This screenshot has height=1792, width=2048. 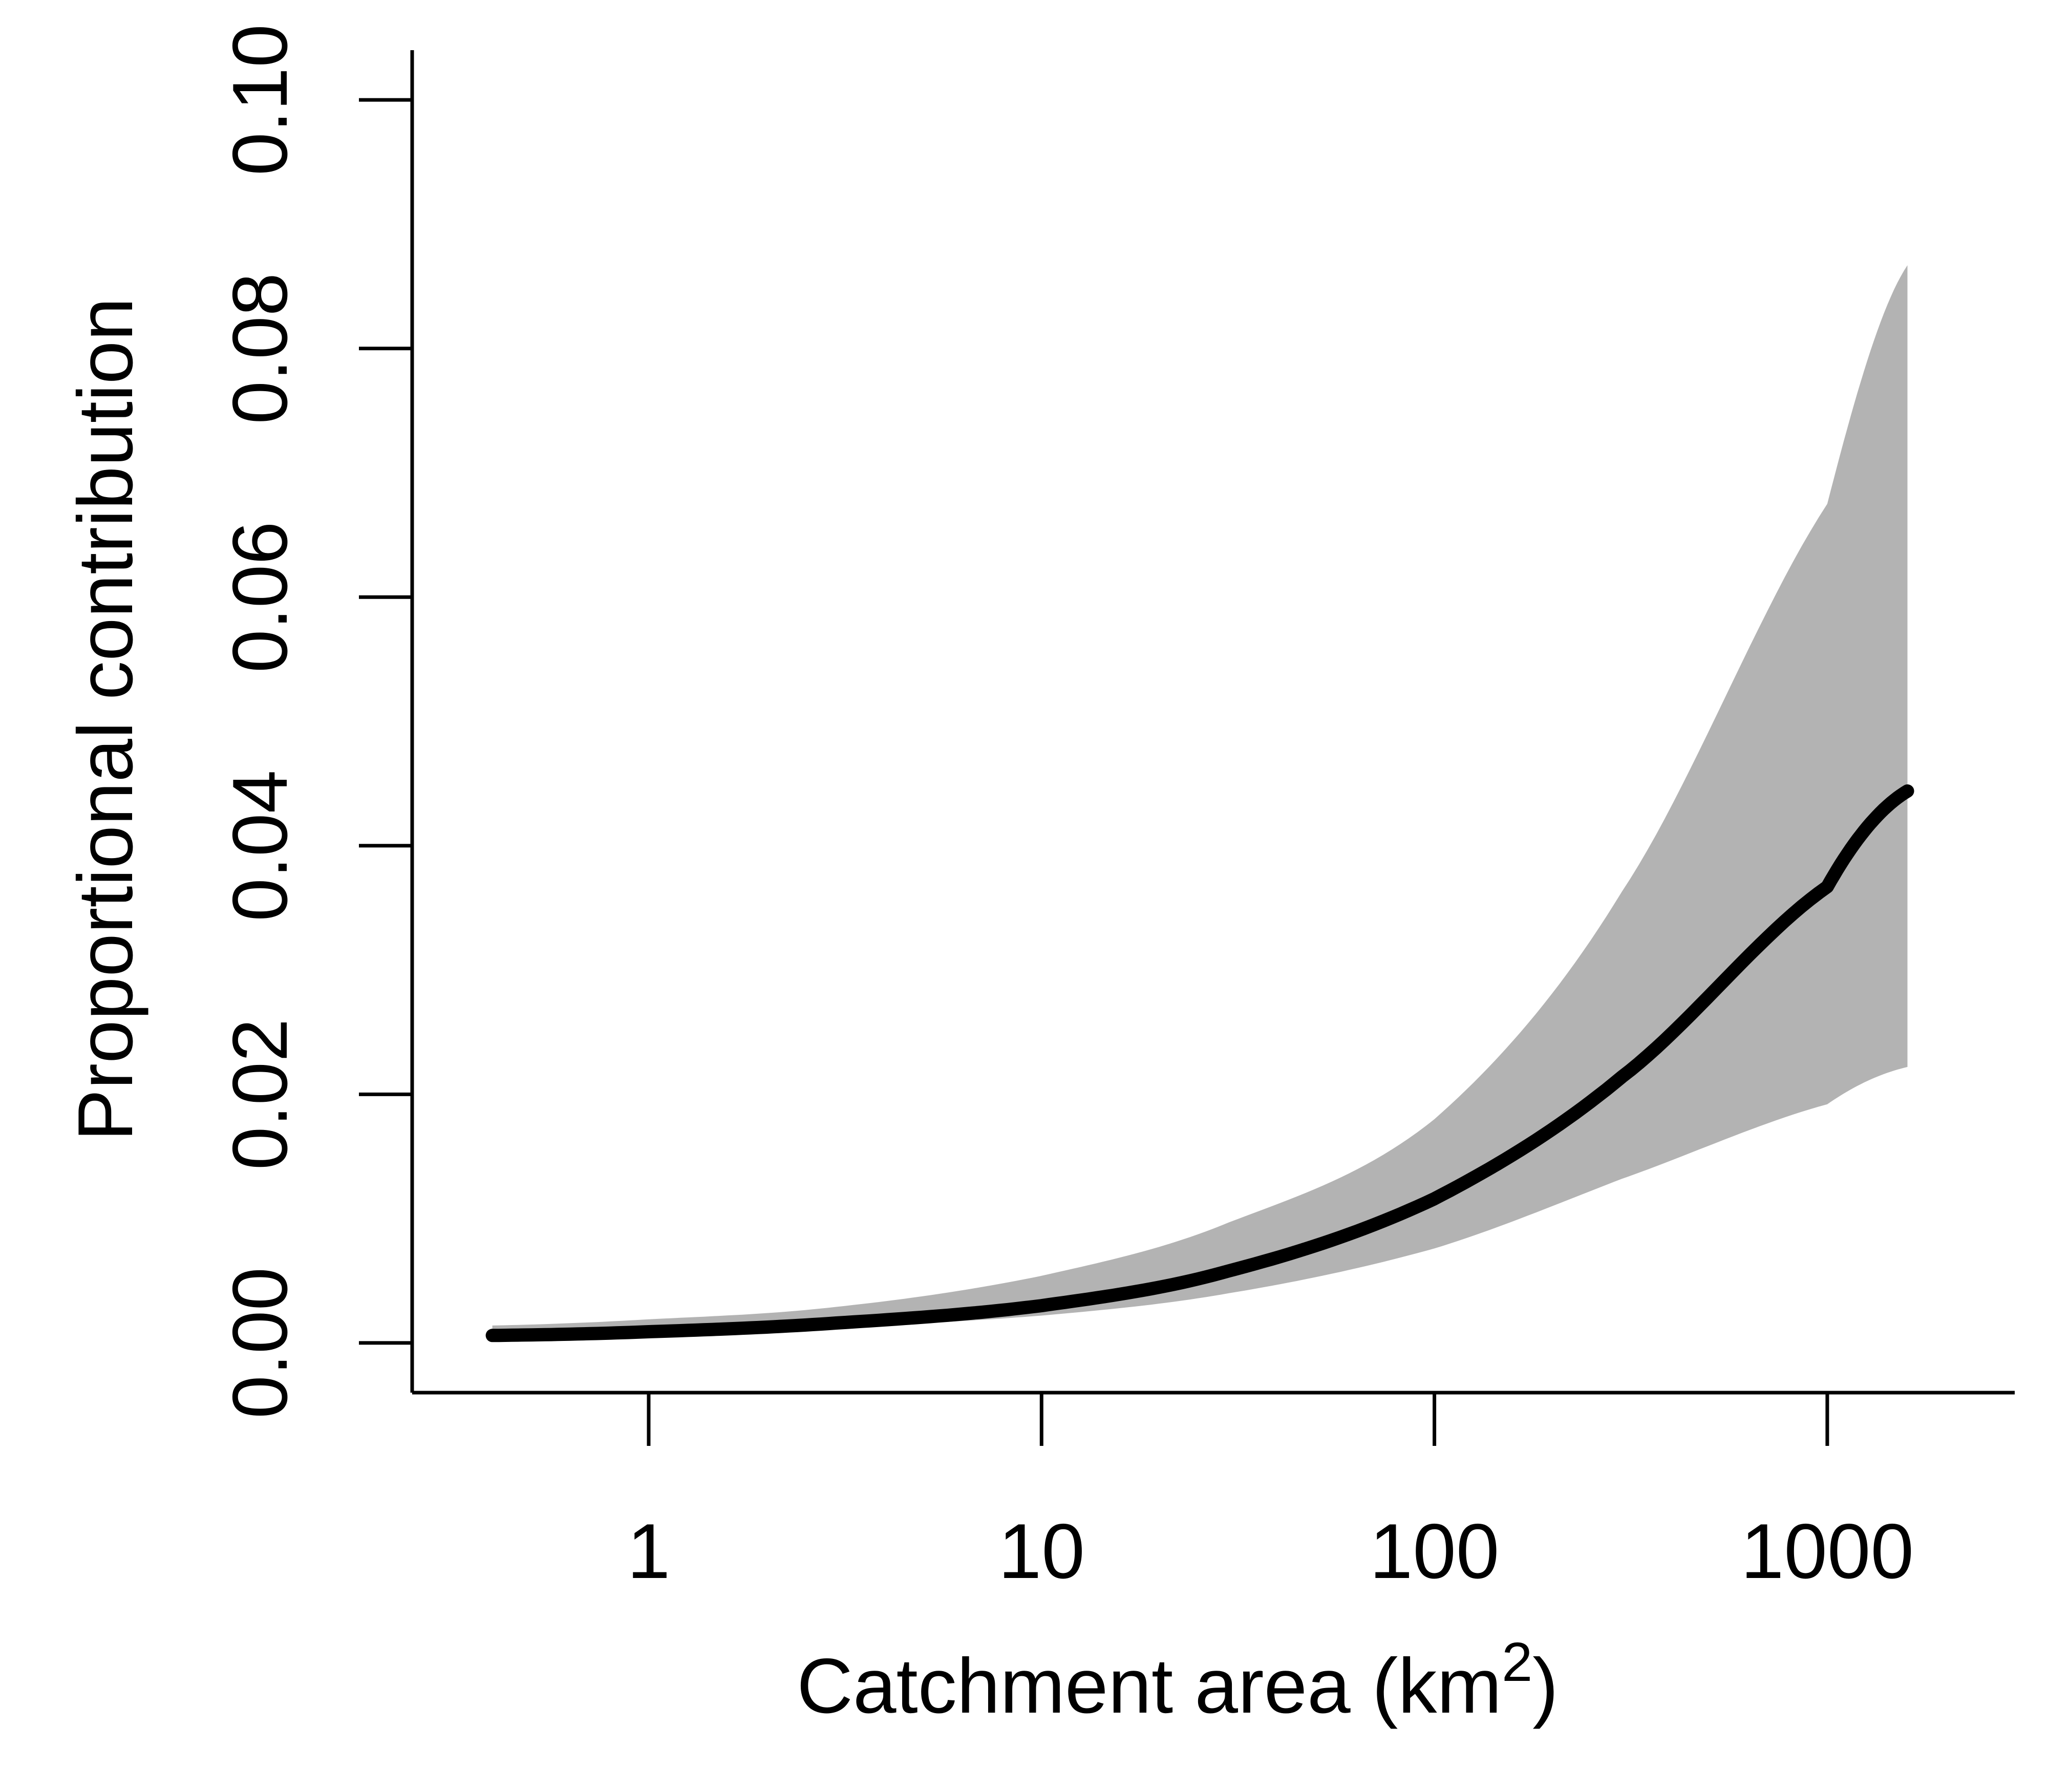 What do you see at coordinates (314, 721) in the screenshot?
I see `y-axis-ticks: 0.00 0.02 0.04 0.06 0.08 0.10` at bounding box center [314, 721].